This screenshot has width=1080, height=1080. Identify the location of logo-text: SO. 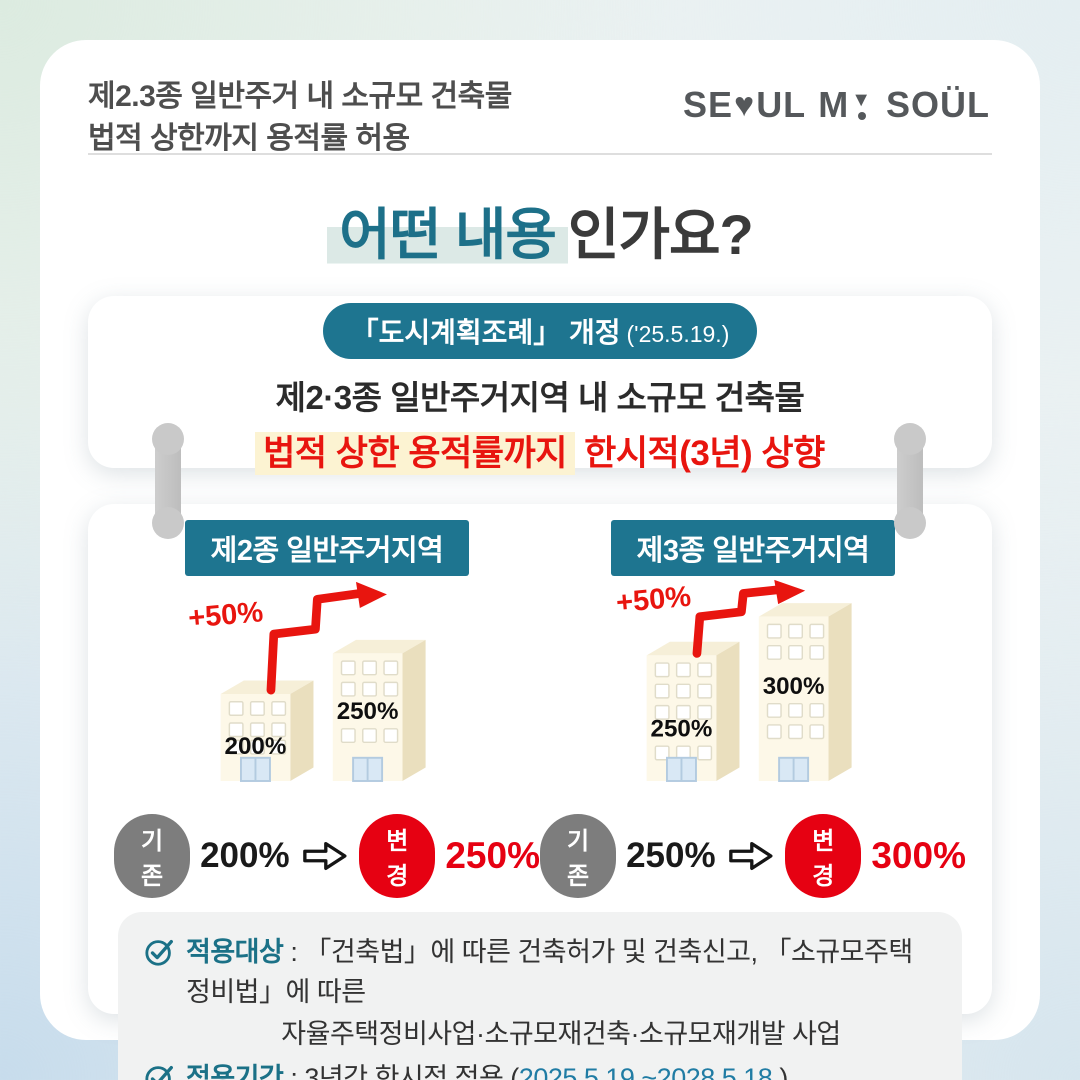
(912, 104).